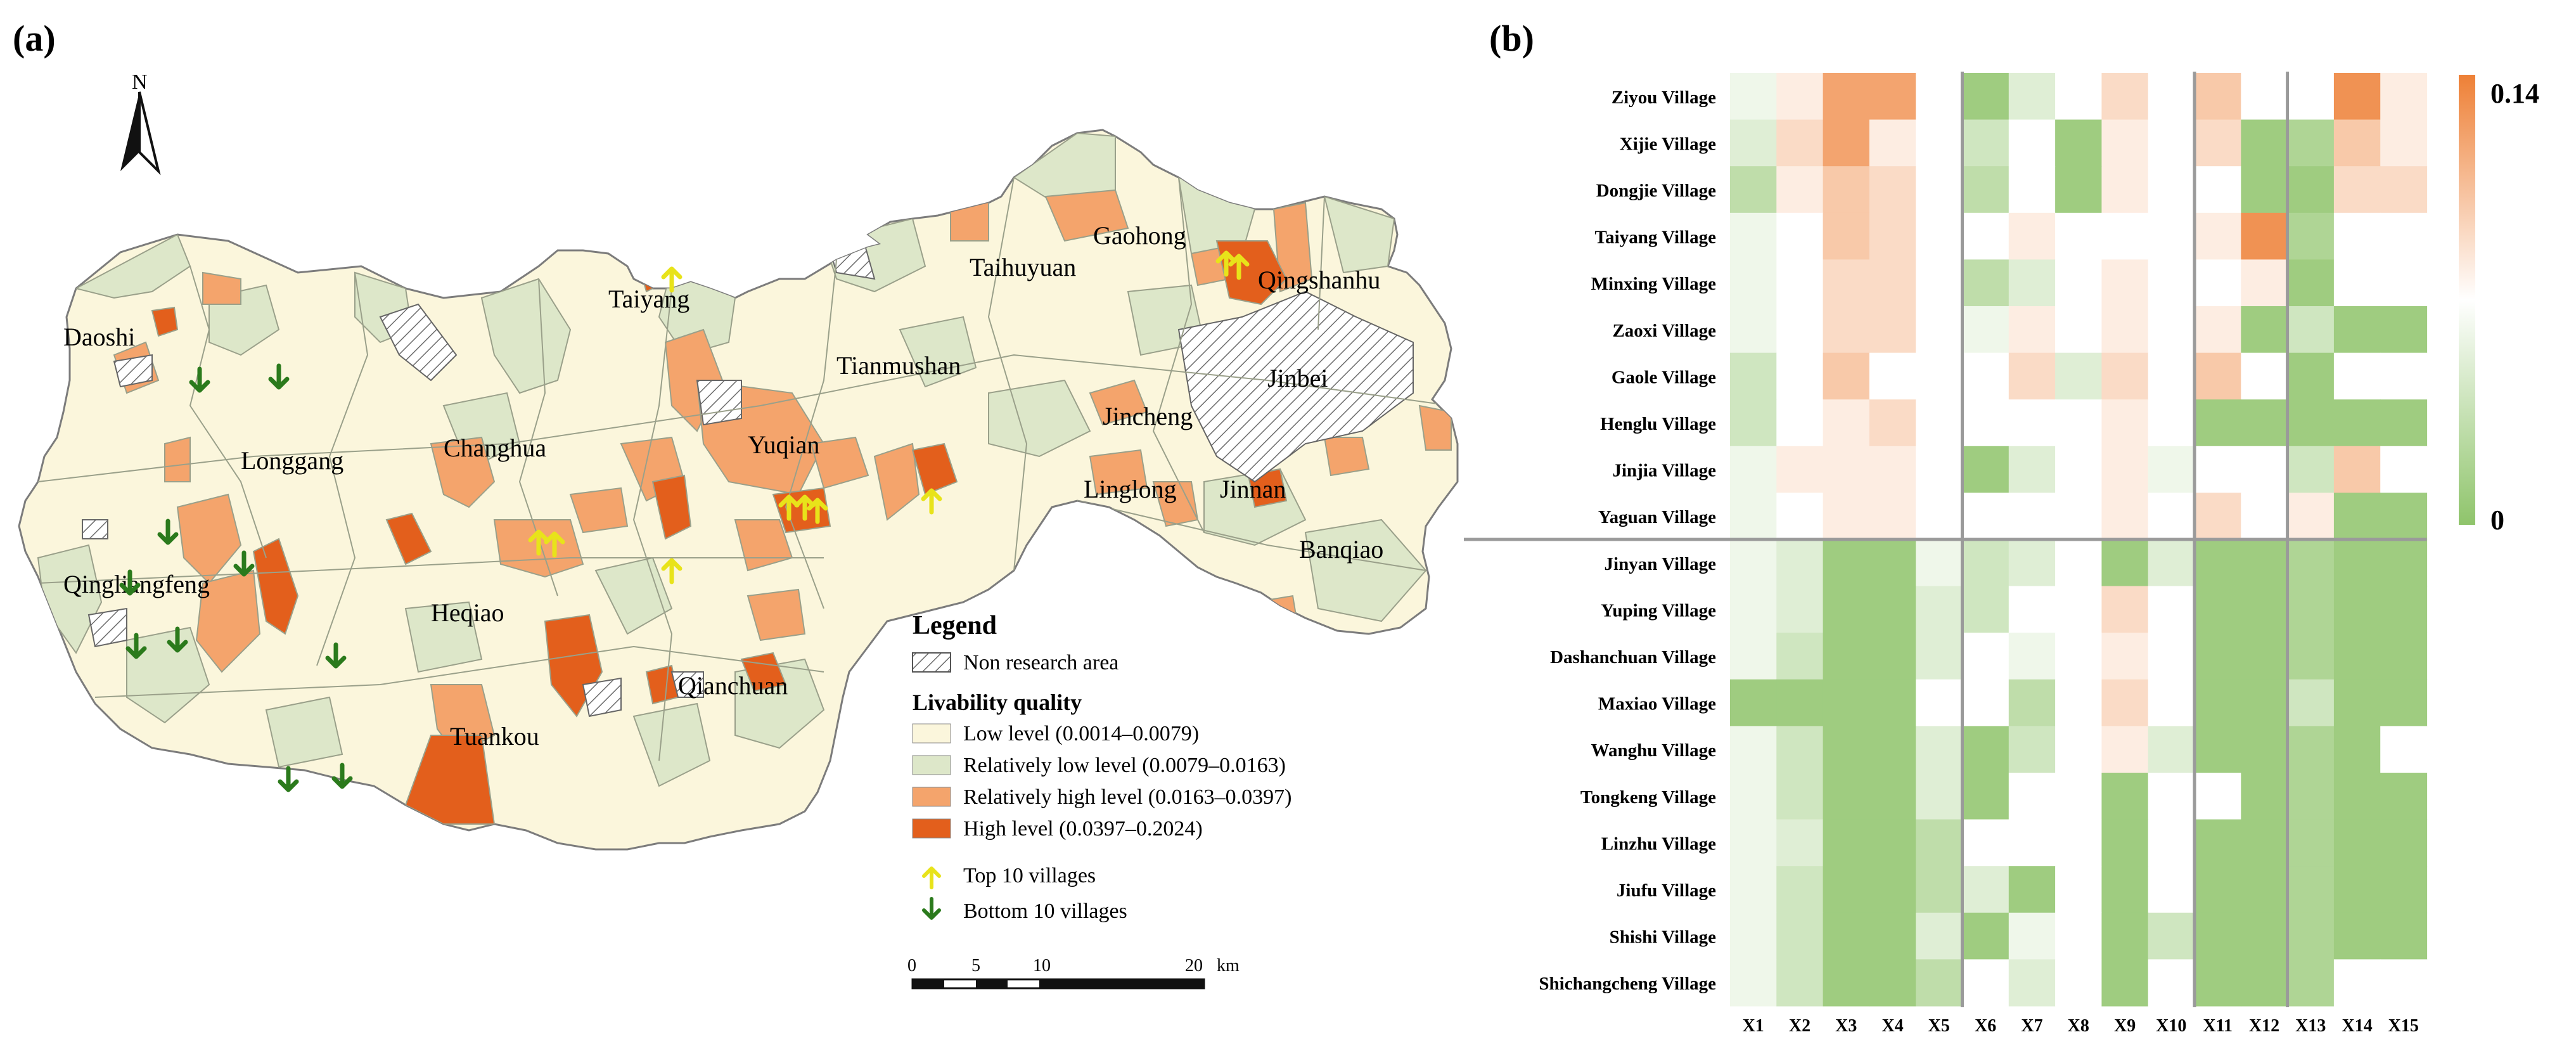  What do you see at coordinates (1657, 517) in the screenshot?
I see `heatmap-row-label: Yaguan Village` at bounding box center [1657, 517].